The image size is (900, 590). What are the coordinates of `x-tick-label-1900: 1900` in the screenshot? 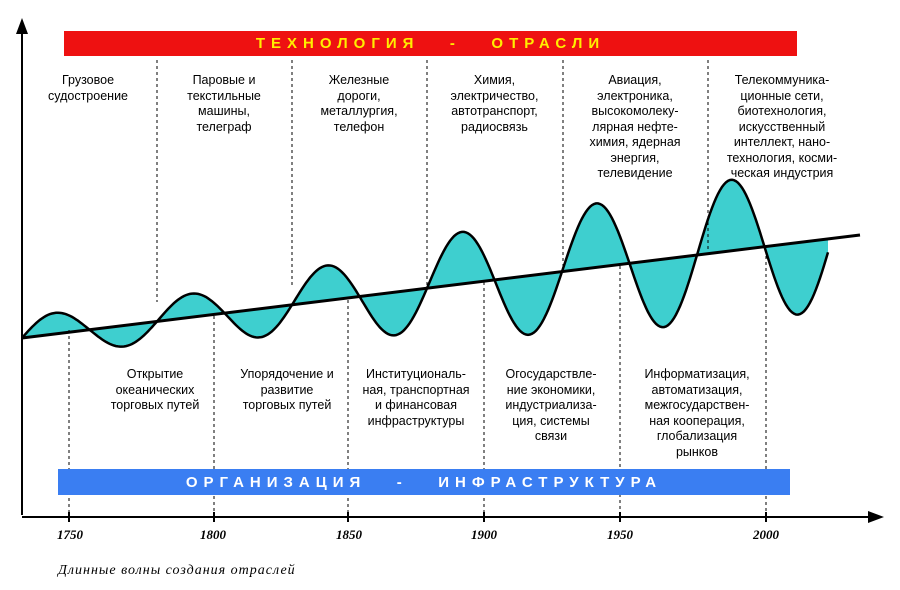 It's located at (484, 534).